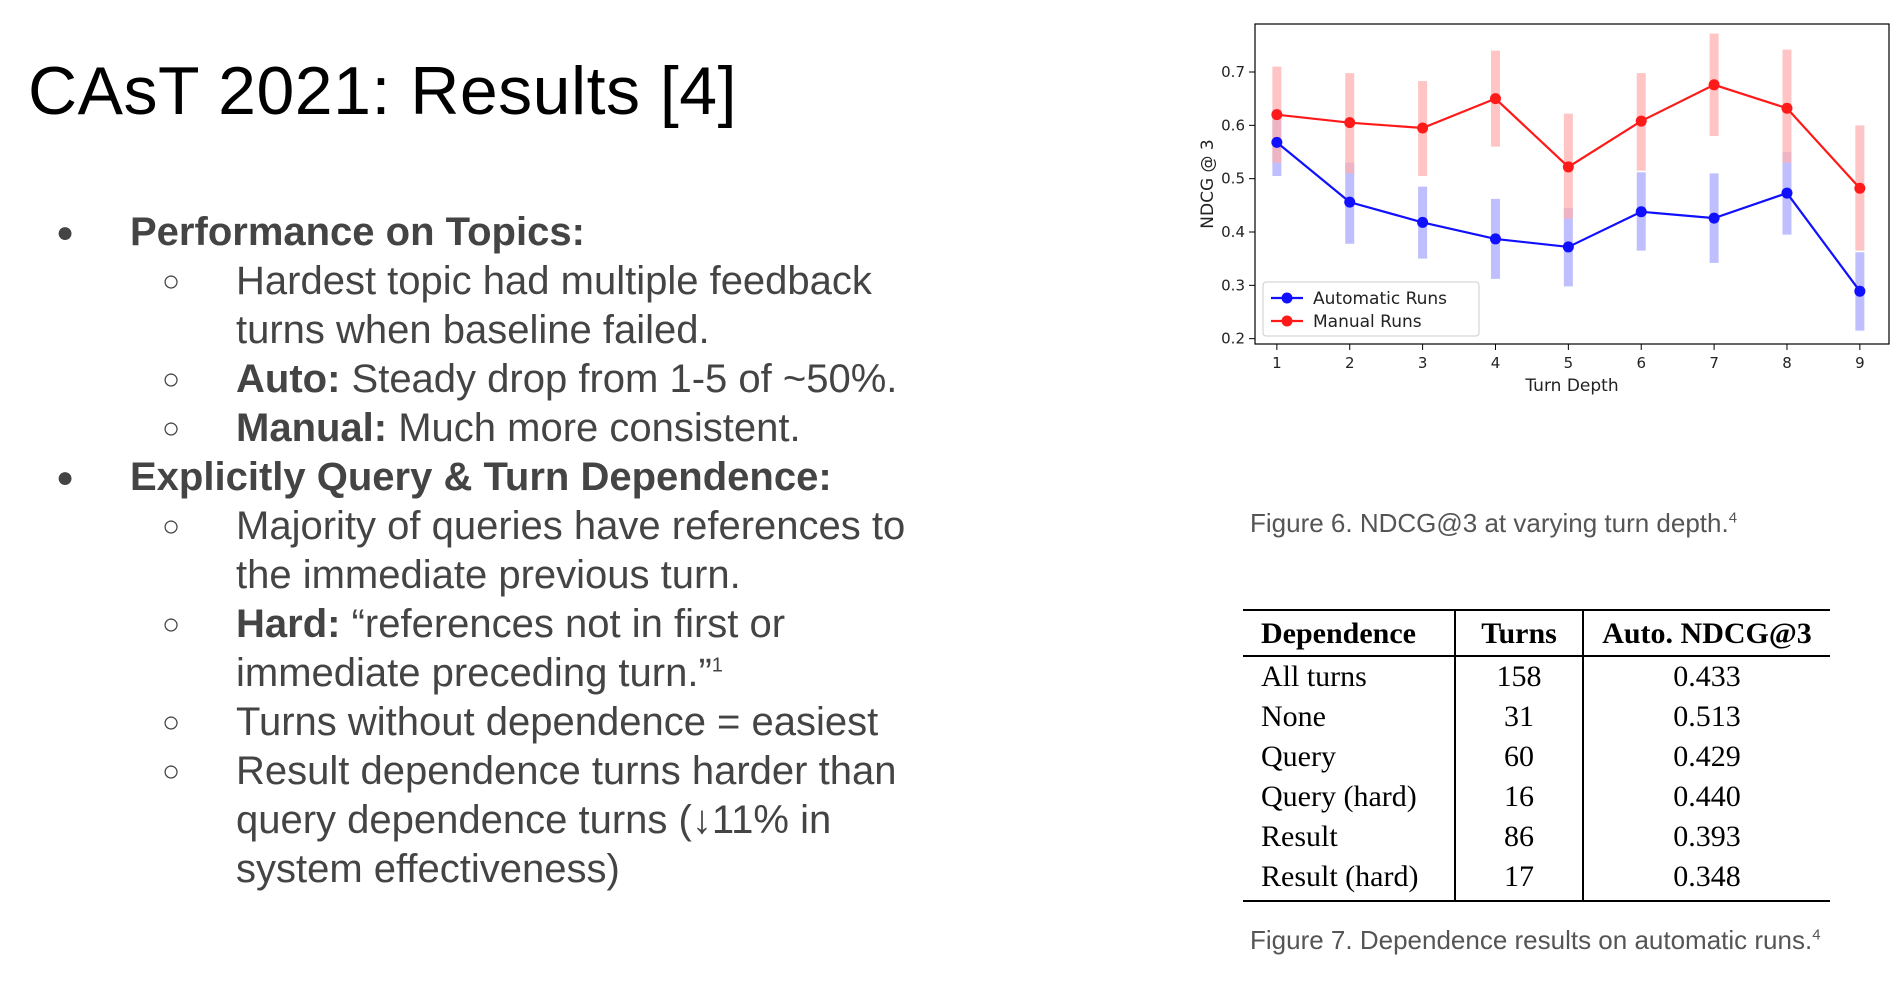  Describe the element at coordinates (1519, 879) in the screenshot. I see `table-cell-turns: 17` at that location.